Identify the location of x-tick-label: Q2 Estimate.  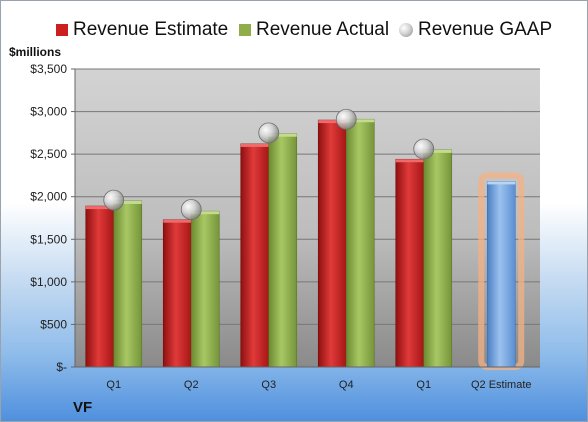
(501, 385).